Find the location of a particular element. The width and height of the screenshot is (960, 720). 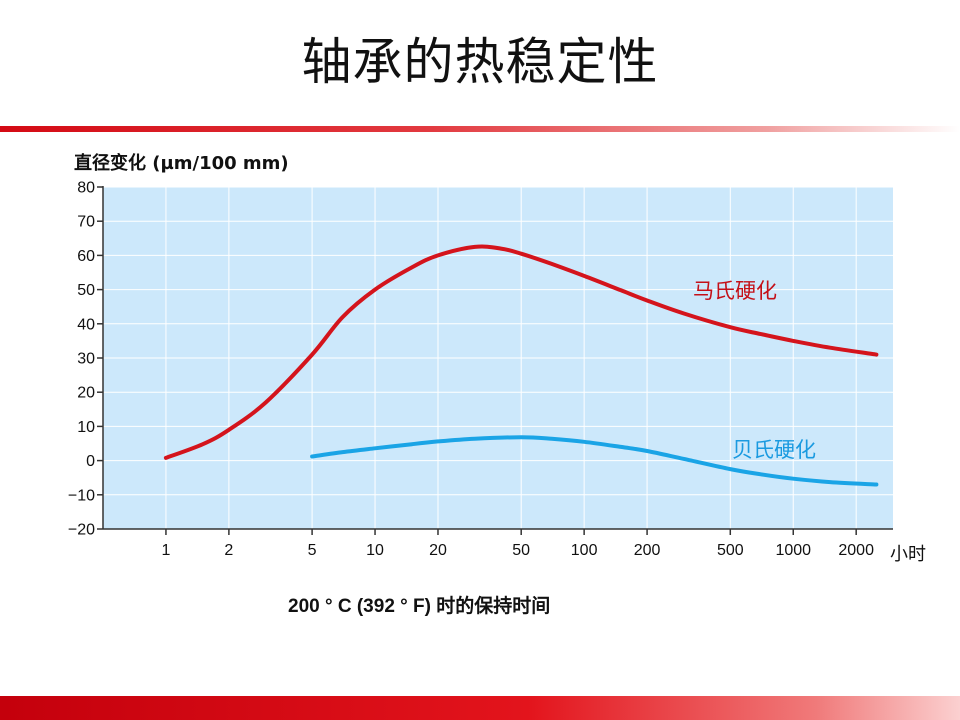

footer-bar is located at coordinates (480, 708).